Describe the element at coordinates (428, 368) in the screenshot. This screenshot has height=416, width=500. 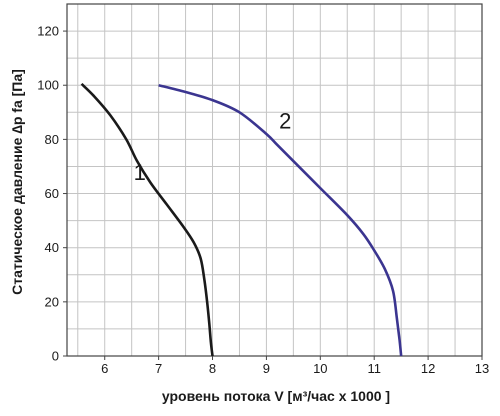
I see `x-tick-label: 12` at that location.